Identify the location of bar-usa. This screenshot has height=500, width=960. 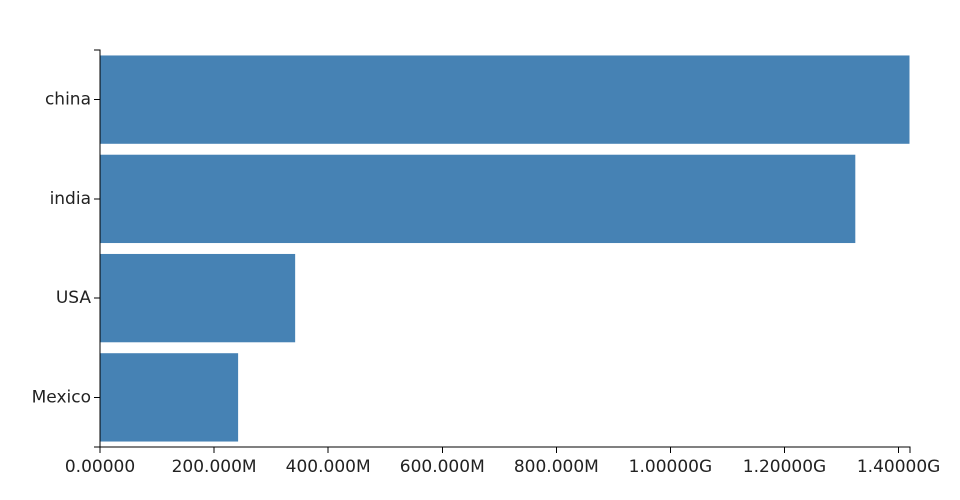
(198, 298).